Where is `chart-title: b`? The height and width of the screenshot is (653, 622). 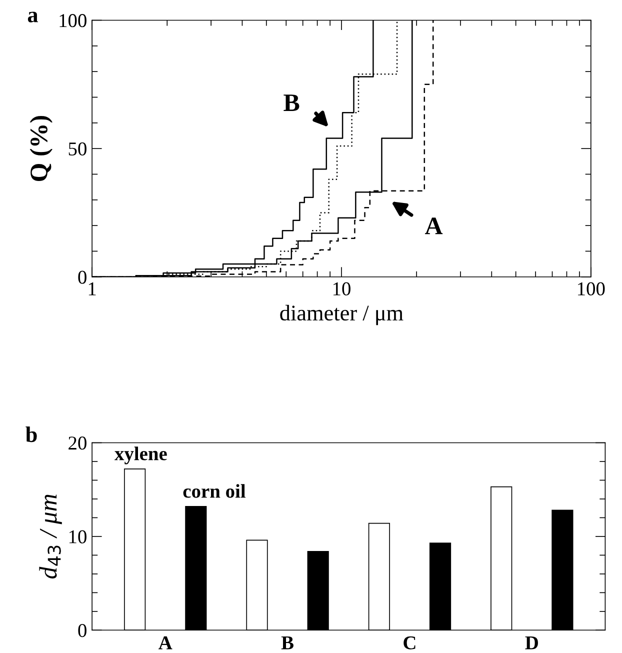
chart-title: b is located at coordinates (31, 434).